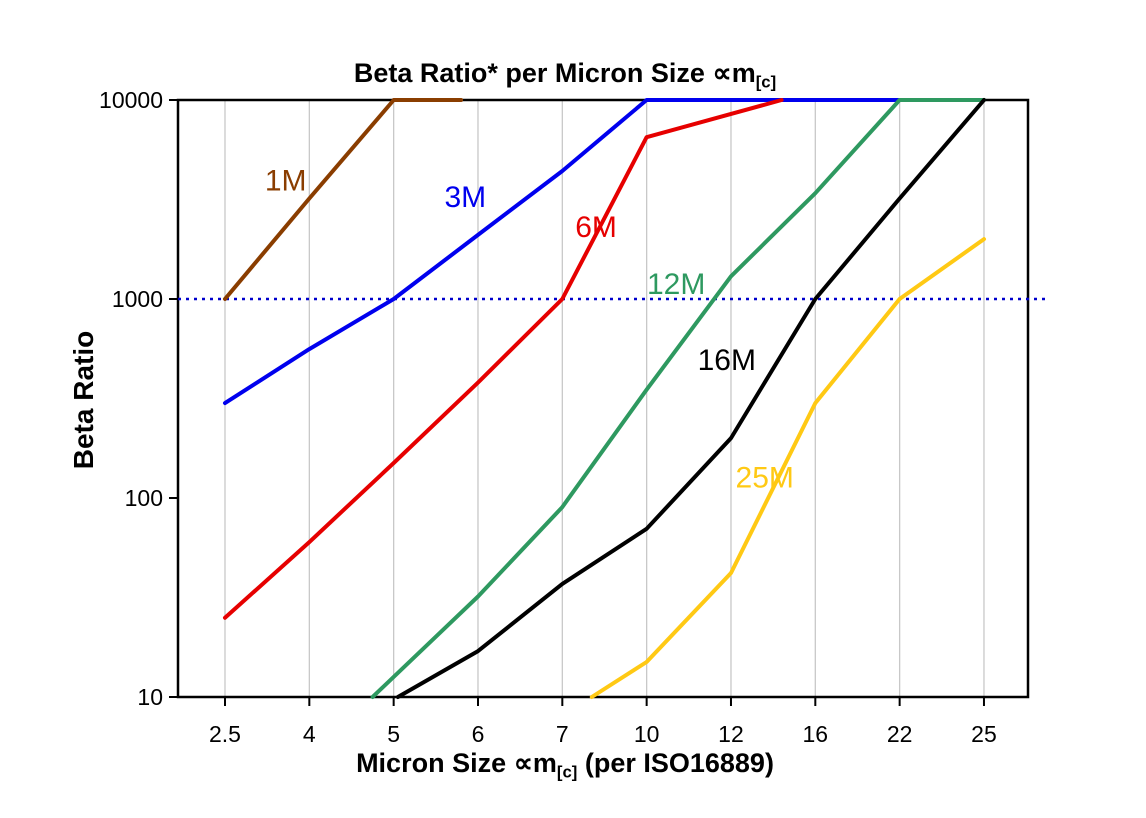 The height and width of the screenshot is (818, 1146). I want to click on x-tick-label: 22, so click(900, 734).